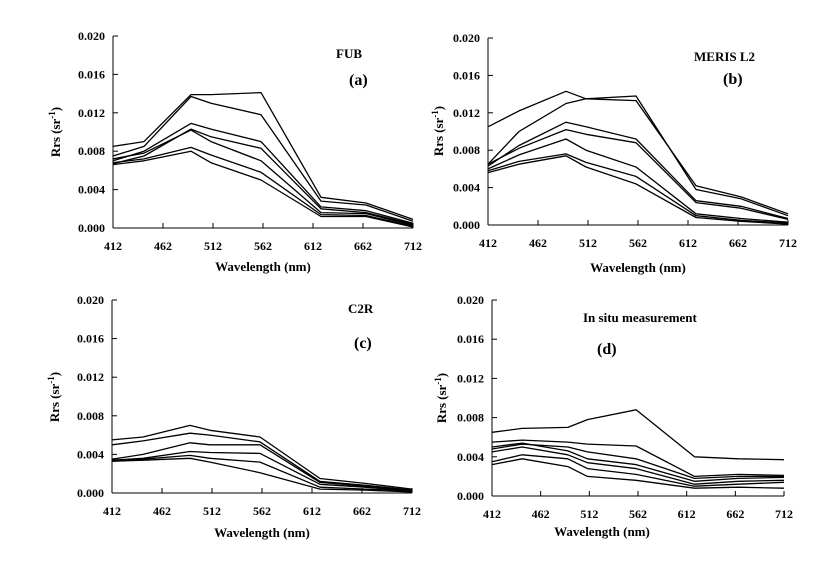 This screenshot has width=836, height=569. I want to click on panel-c-x-tick-label: 412, so click(112, 511).